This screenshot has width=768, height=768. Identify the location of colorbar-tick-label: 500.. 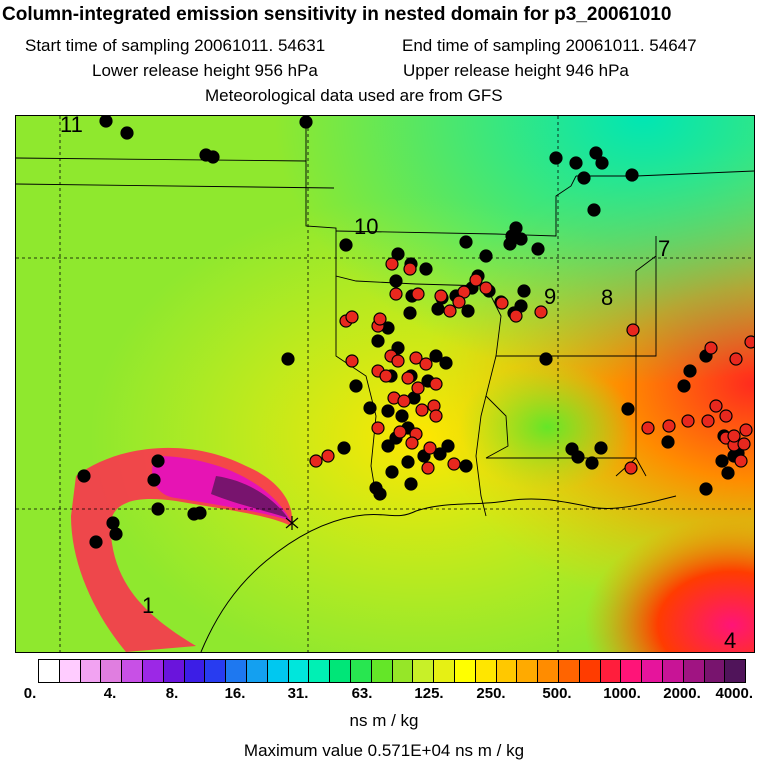
(557, 693).